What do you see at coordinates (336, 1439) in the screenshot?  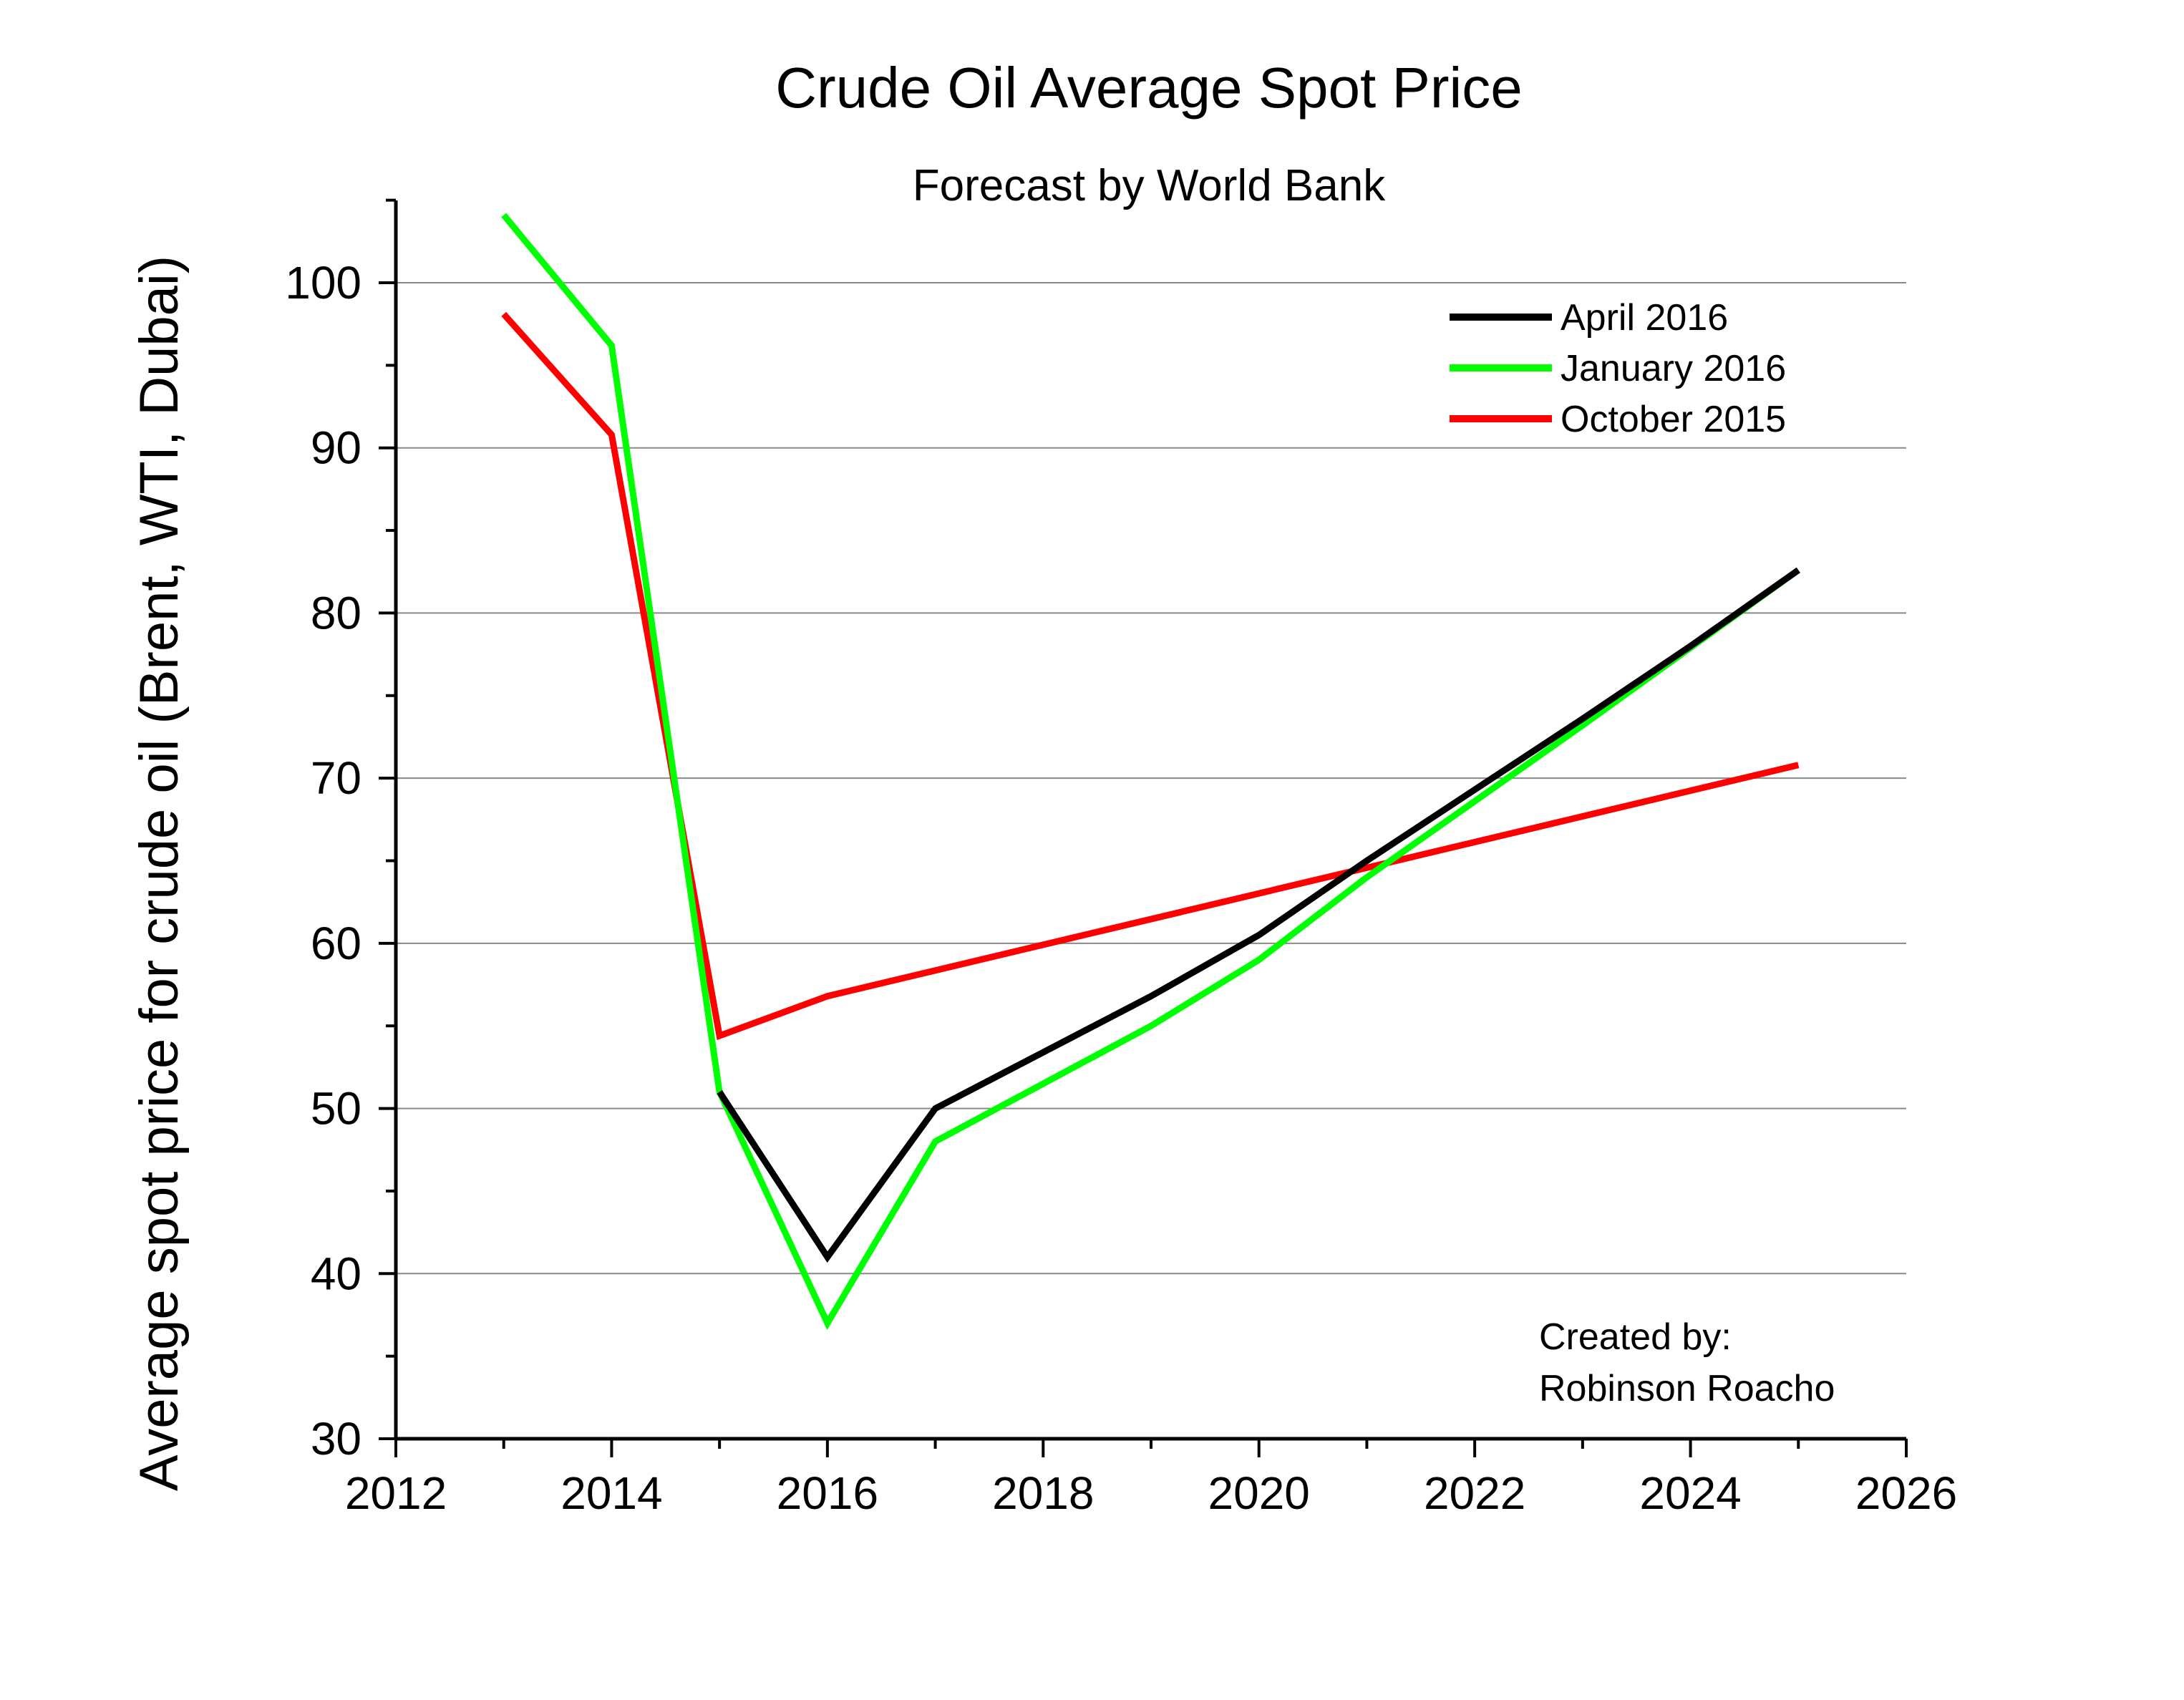 I see `y-tick-label-30: 30` at bounding box center [336, 1439].